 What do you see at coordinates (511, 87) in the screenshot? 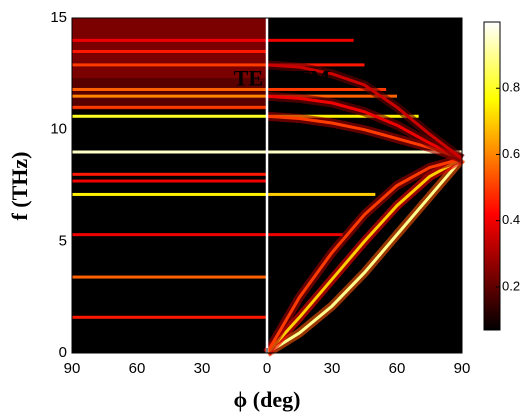
I see `colorbar-tick-label: 0.8` at bounding box center [511, 87].